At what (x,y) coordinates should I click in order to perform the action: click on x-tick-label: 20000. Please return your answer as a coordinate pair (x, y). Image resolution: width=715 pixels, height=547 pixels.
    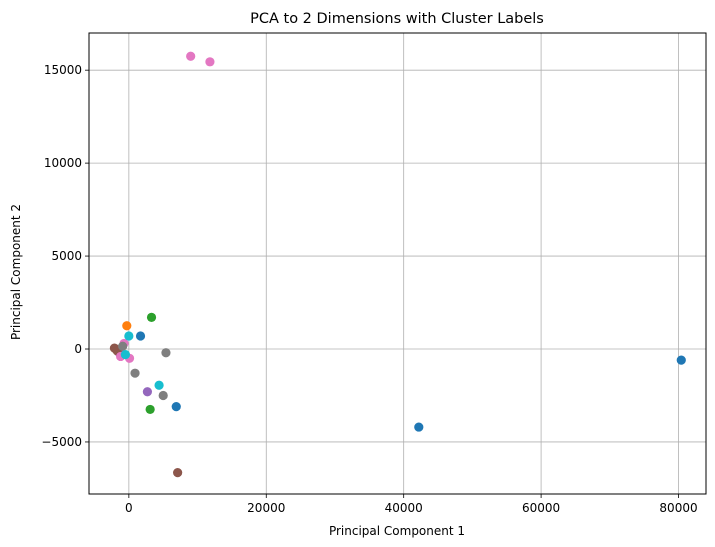
    Looking at the image, I should click on (266, 508).